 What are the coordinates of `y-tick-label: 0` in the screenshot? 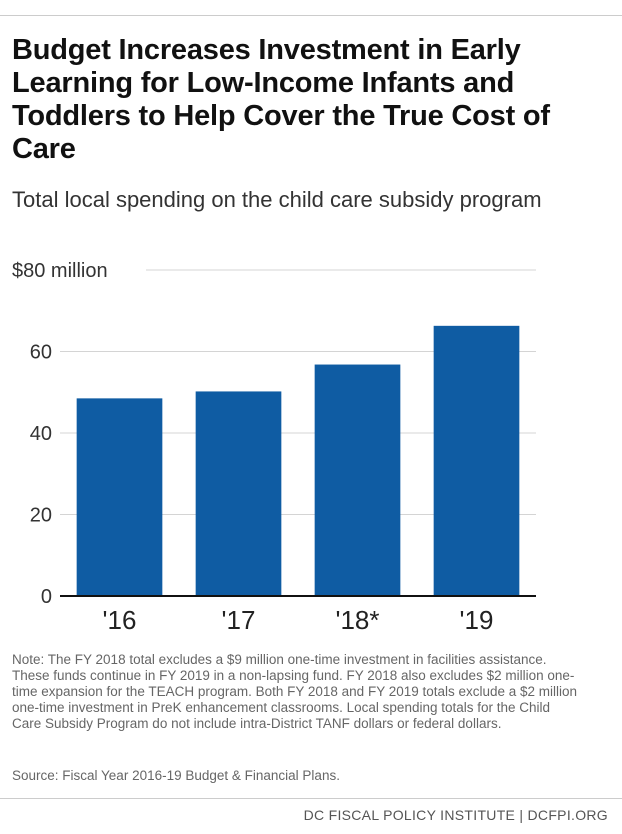 It's located at (46, 597).